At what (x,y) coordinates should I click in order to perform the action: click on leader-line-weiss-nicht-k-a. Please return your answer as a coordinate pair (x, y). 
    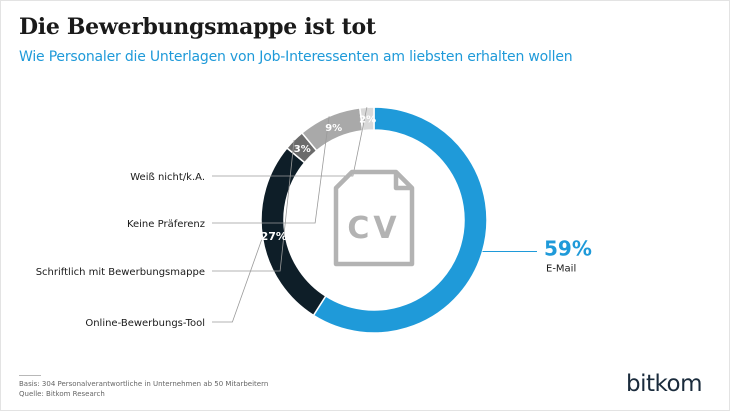
    Looking at the image, I should click on (290, 142).